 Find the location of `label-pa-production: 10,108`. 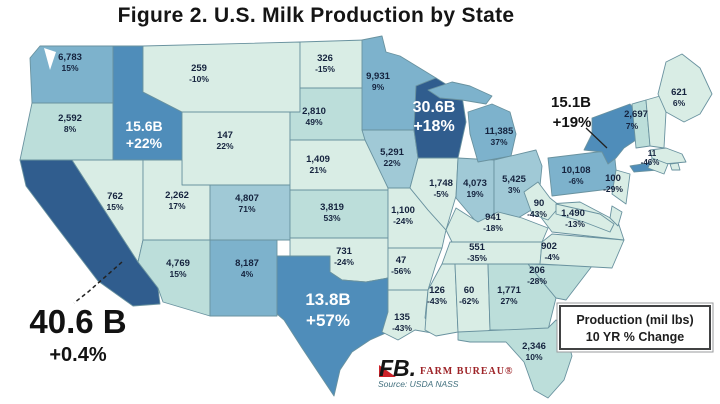

label-pa-production: 10,108 is located at coordinates (575, 170).